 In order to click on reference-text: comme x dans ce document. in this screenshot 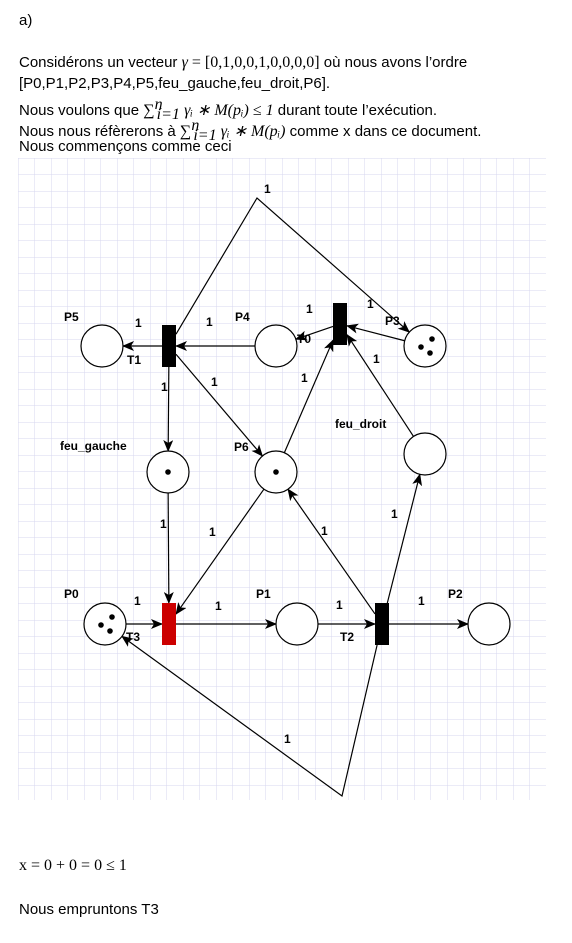, I will do `click(383, 131)`.